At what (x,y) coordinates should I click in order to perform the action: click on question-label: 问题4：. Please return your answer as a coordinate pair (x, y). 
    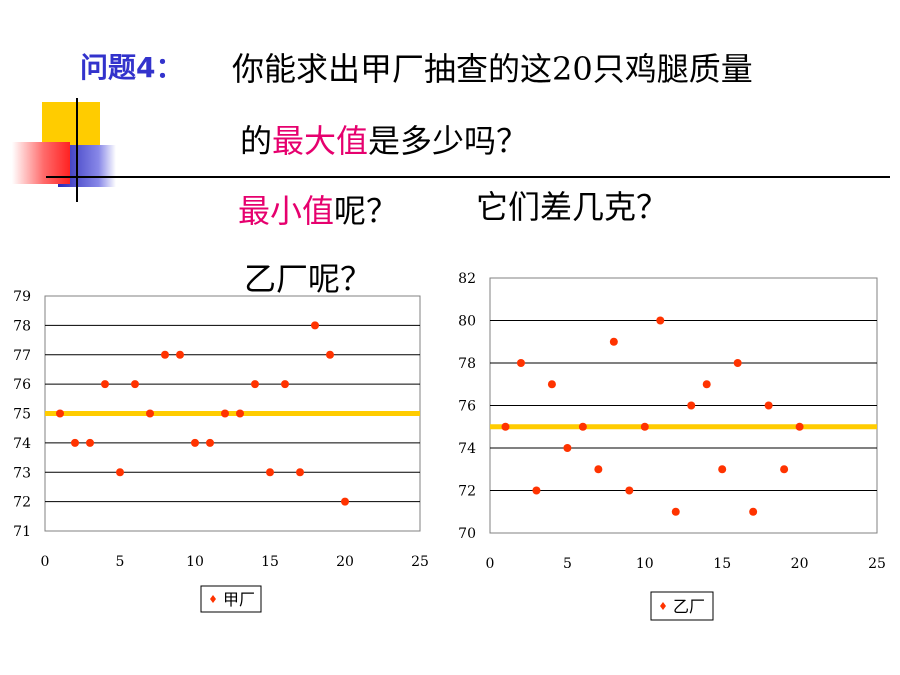
    Looking at the image, I should click on (132, 67).